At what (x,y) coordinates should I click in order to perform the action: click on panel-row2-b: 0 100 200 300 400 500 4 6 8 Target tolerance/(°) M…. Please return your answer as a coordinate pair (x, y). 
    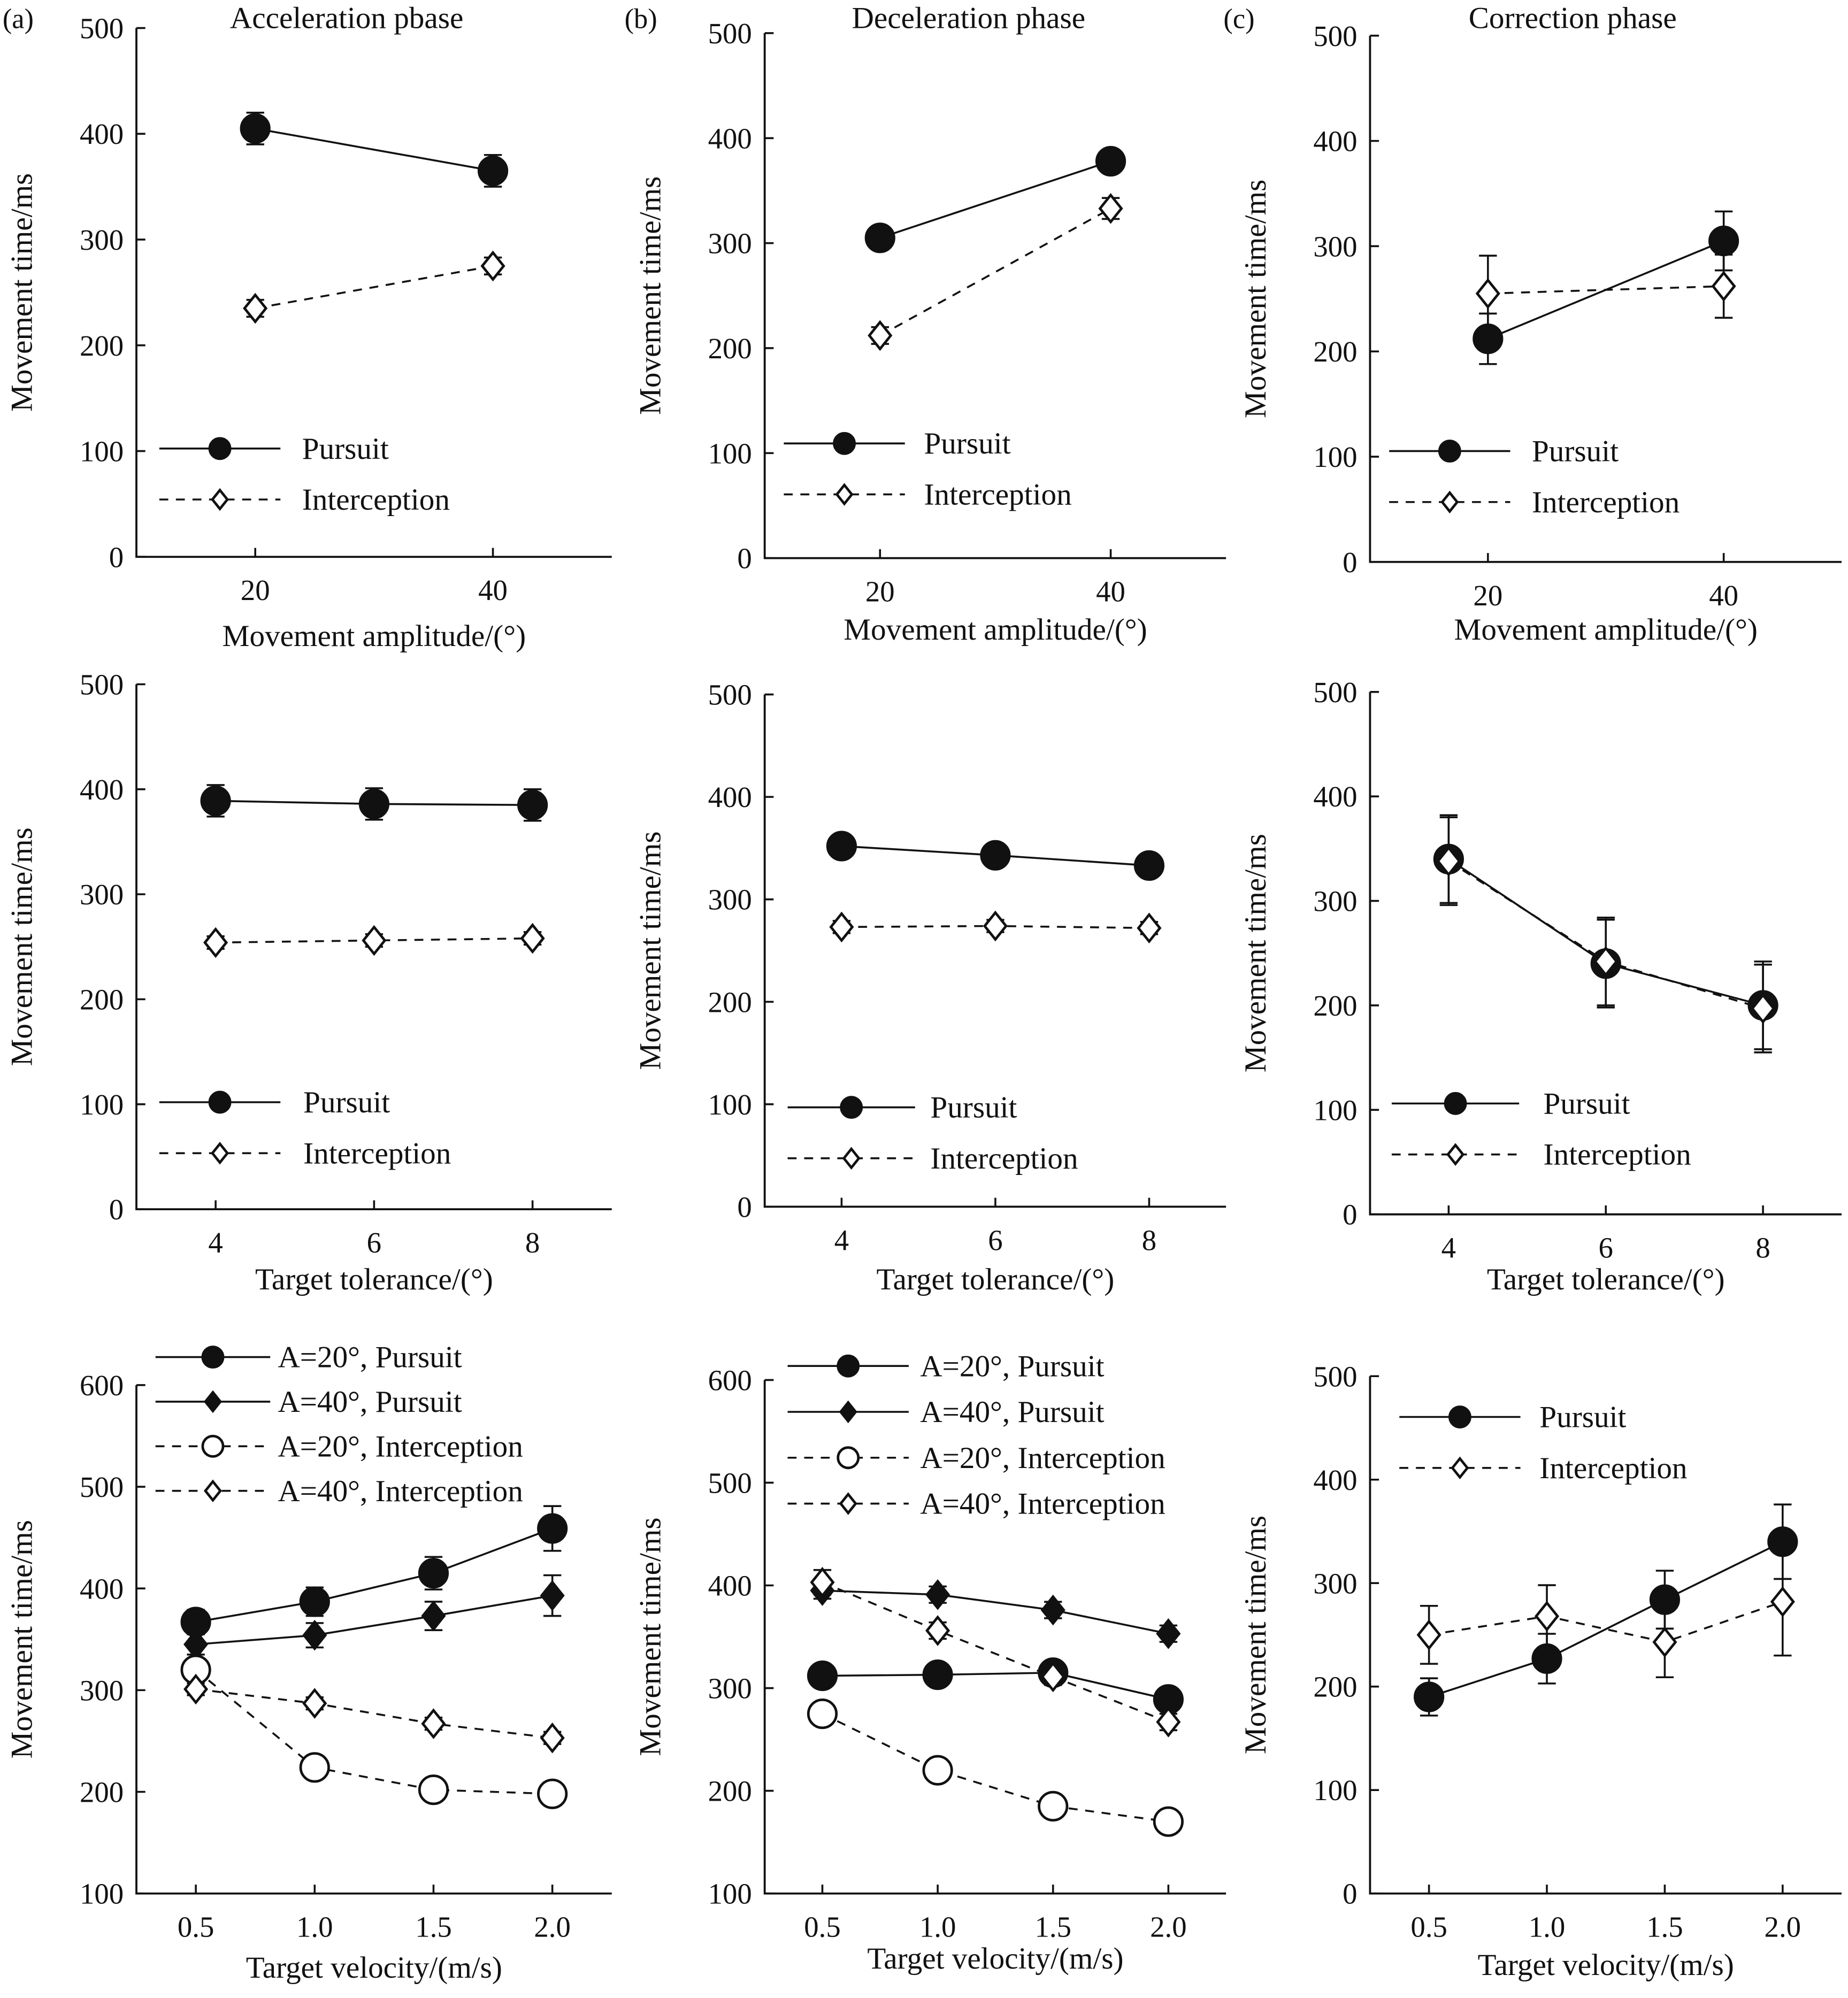
    Looking at the image, I should click on (930, 988).